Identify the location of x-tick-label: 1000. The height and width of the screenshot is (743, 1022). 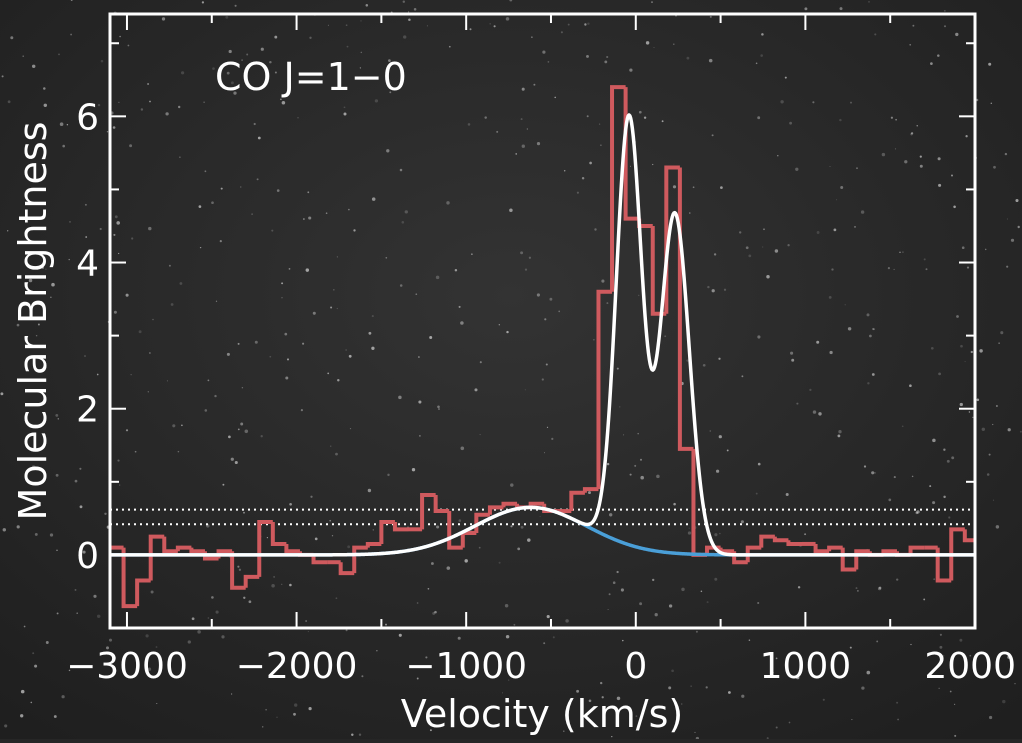
(806, 666).